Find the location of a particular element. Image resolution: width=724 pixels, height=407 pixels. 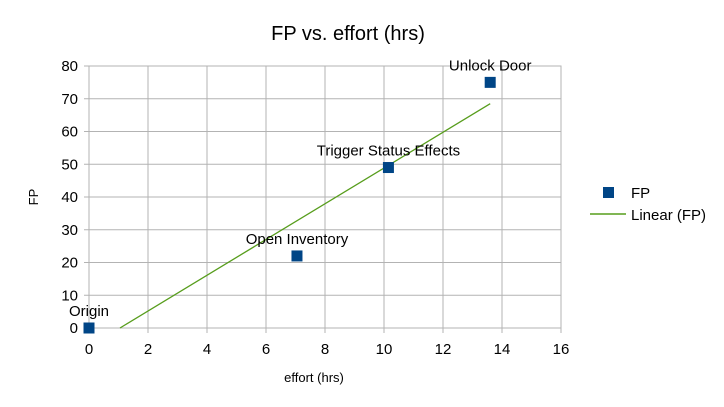

x-tick-label: 6 is located at coordinates (266, 349).